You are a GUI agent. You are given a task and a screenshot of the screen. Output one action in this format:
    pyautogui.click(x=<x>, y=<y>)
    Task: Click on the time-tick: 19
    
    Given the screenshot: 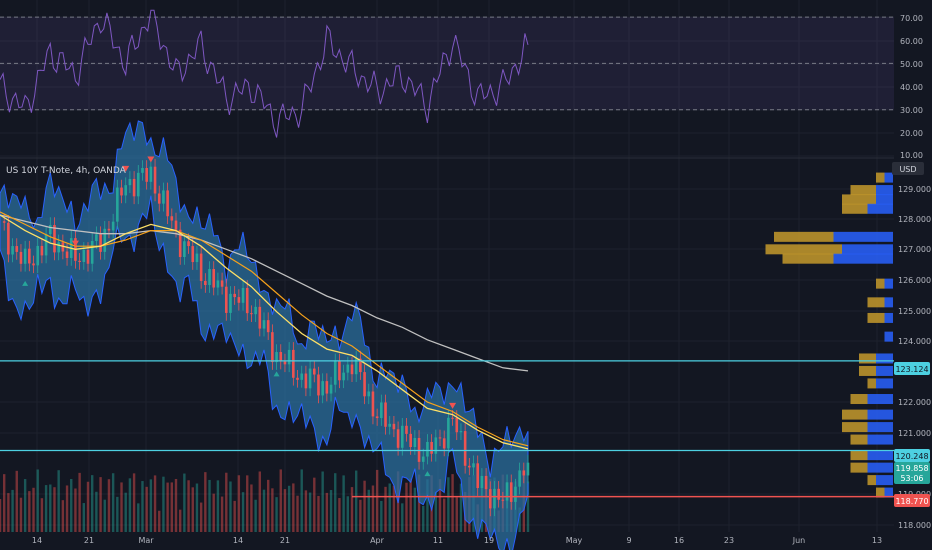 What is the action you would take?
    pyautogui.click(x=489, y=540)
    